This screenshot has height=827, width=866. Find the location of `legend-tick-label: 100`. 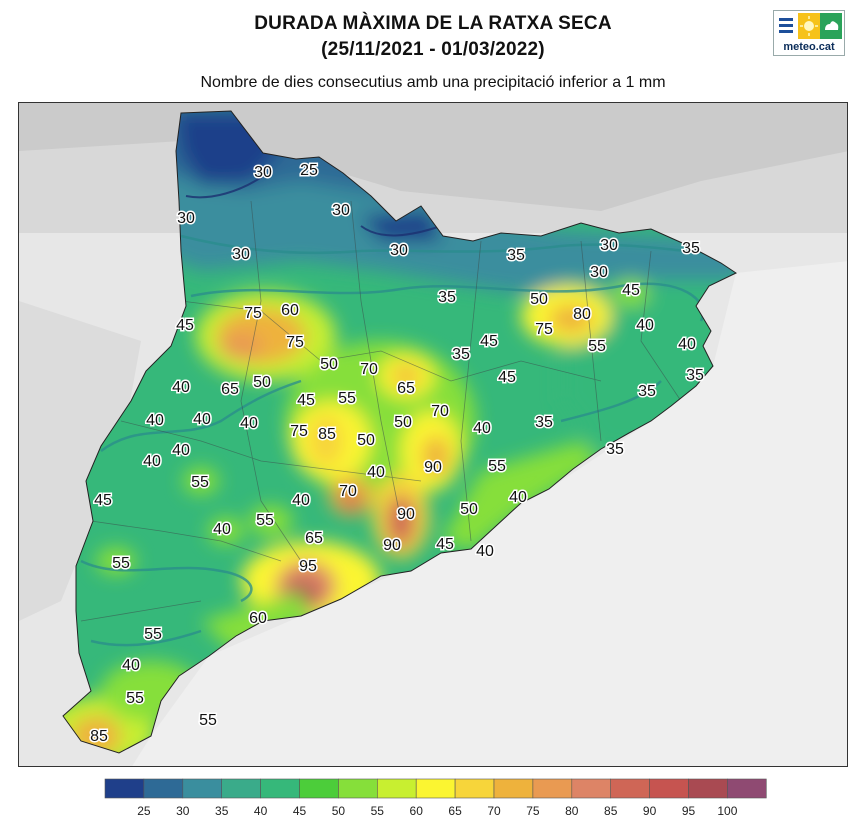

legend-tick-label: 100 is located at coordinates (727, 811).